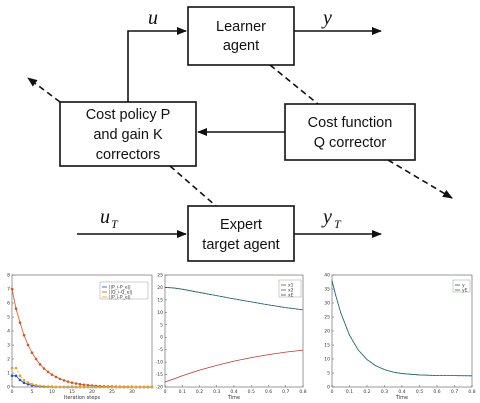 The height and width of the screenshot is (403, 480). I want to click on y-tick-label: -5, so click(161, 350).